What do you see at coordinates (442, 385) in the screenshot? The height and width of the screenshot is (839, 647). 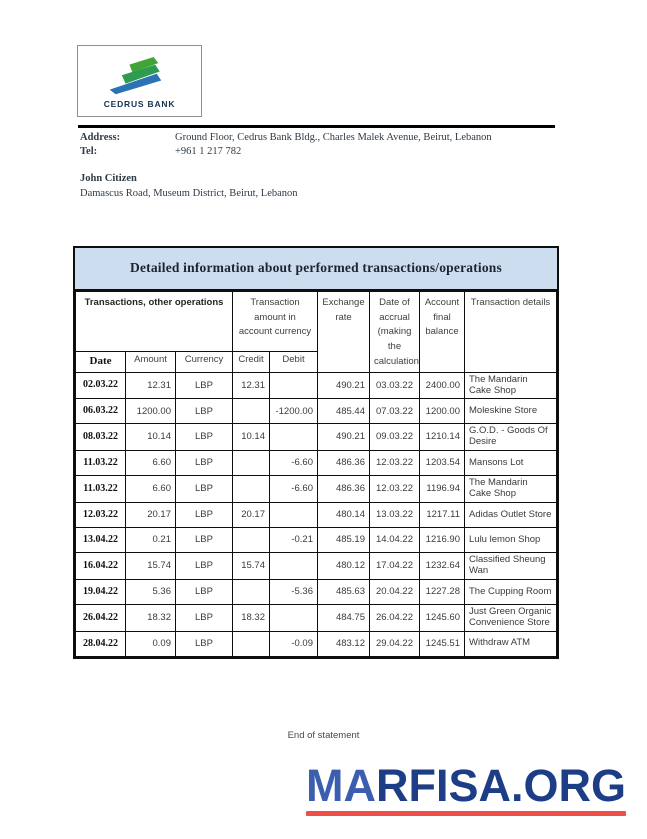 I see `cell-balance: 2400.00` at bounding box center [442, 385].